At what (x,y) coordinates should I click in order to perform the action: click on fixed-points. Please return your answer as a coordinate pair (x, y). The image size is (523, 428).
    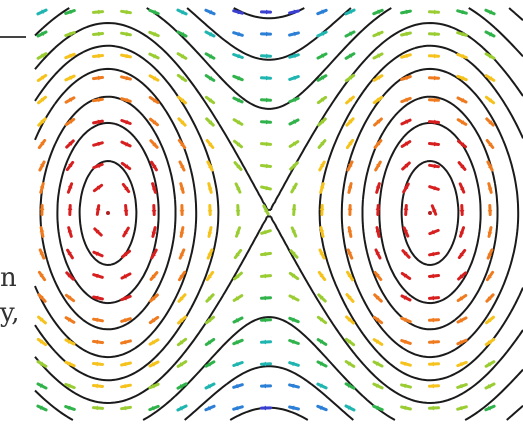
    Looking at the image, I should click on (269, 213).